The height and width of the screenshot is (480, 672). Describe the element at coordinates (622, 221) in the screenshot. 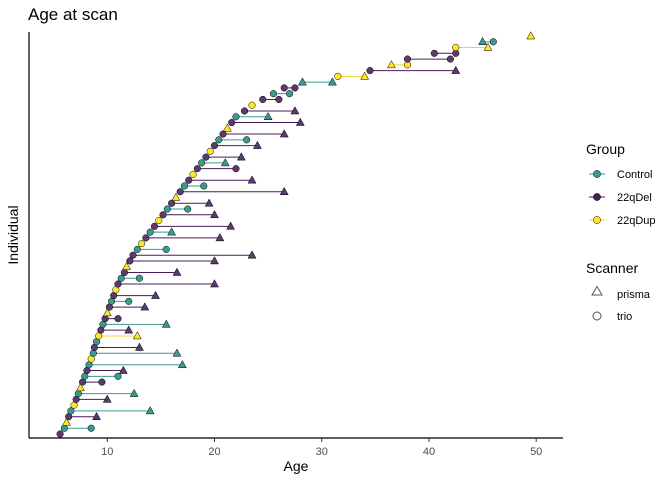

I see `legend-item-22qdup: 22qDup` at that location.